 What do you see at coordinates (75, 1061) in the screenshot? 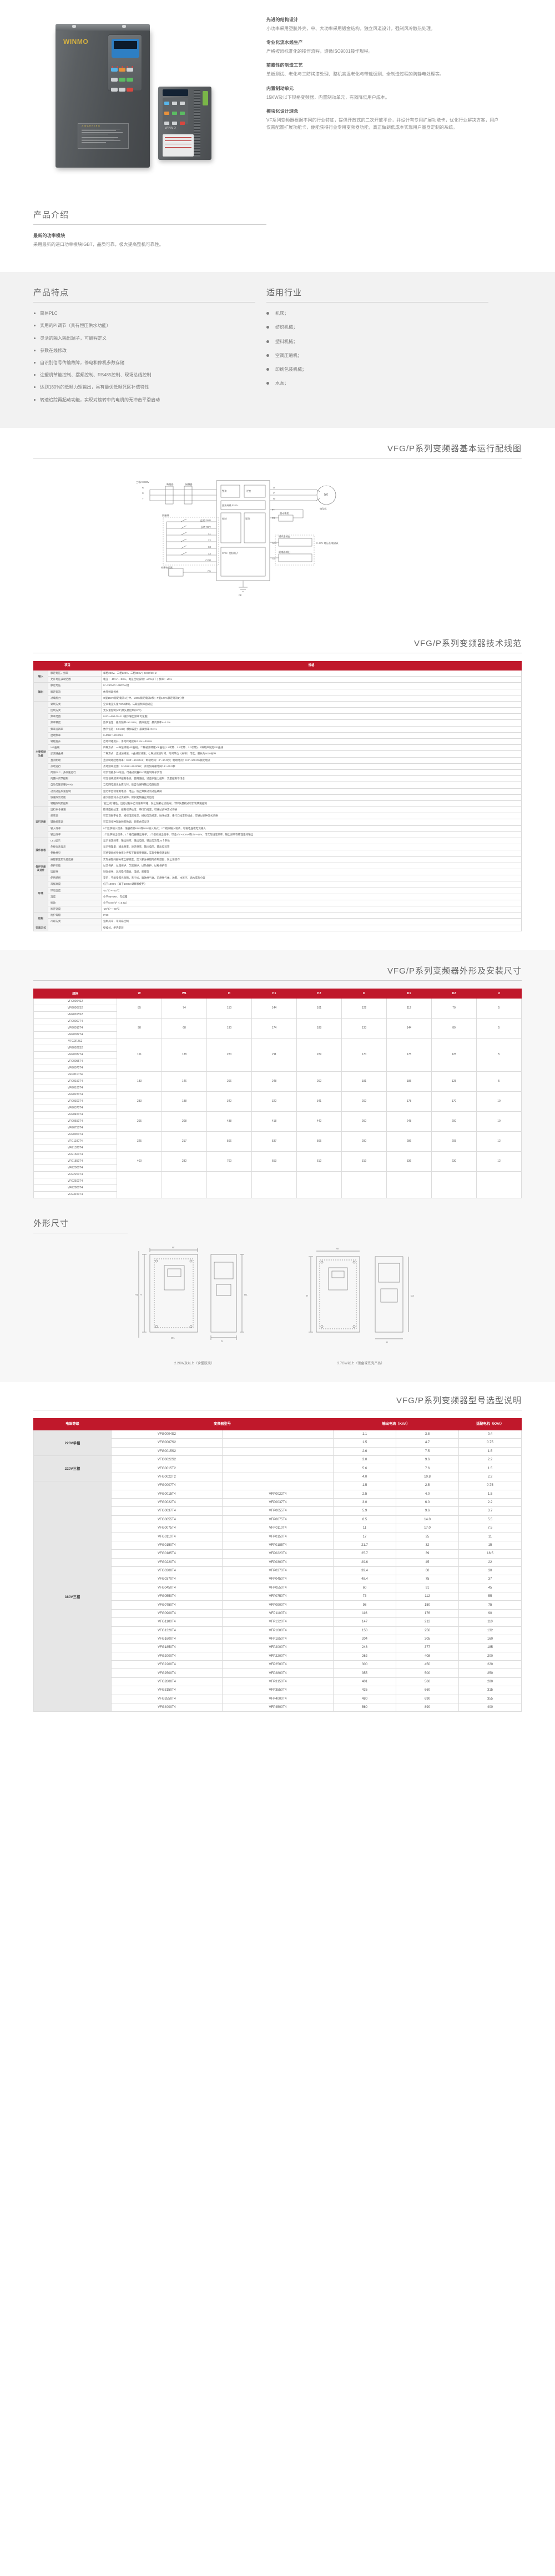
I see `dimension-model: VFG0055T4` at bounding box center [75, 1061].